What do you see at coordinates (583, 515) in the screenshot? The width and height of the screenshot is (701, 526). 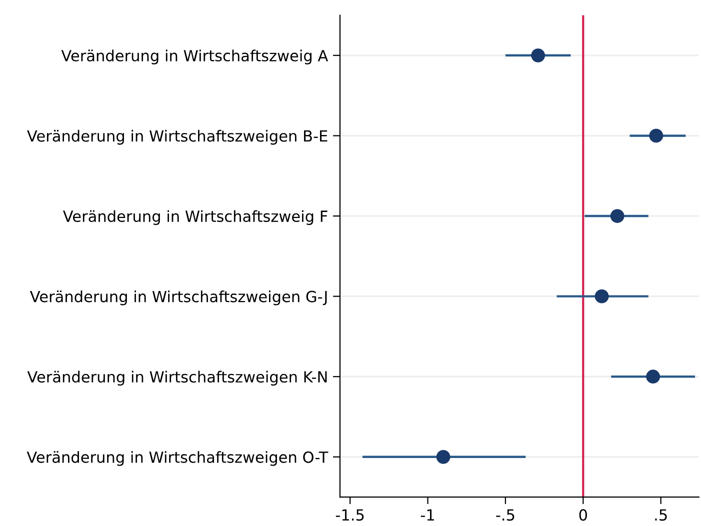 I see `x-tick-label: 0` at bounding box center [583, 515].